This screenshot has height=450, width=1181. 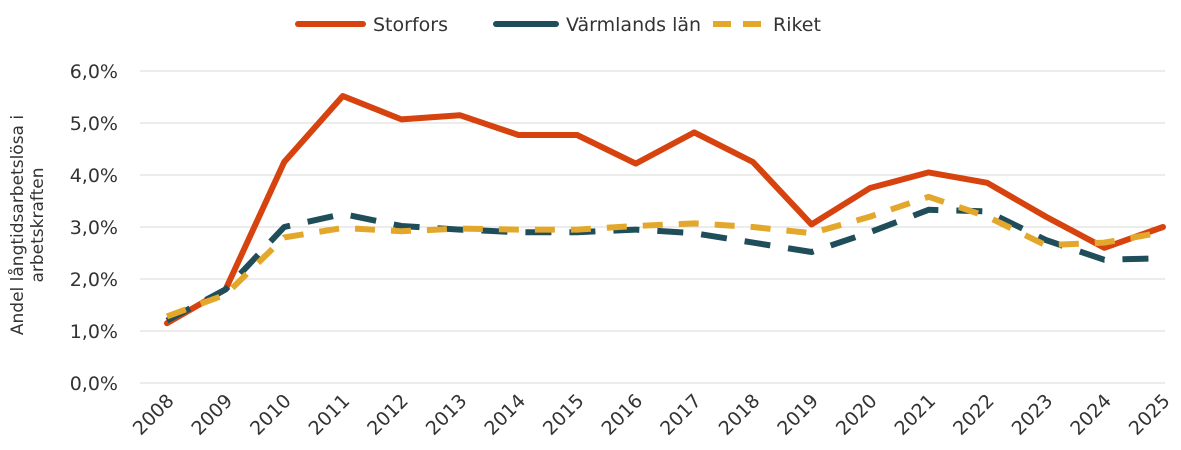 What do you see at coordinates (797, 25) in the screenshot?
I see `legend-label: Riket` at bounding box center [797, 25].